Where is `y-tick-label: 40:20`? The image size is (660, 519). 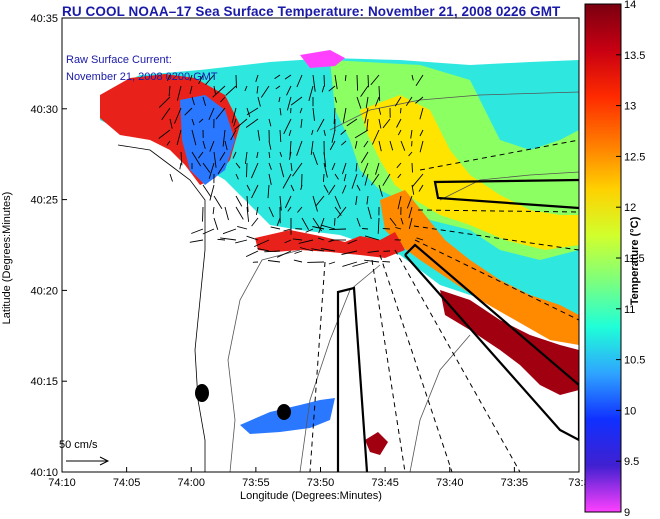
y-tick-label: 40:20 is located at coordinates (44, 291).